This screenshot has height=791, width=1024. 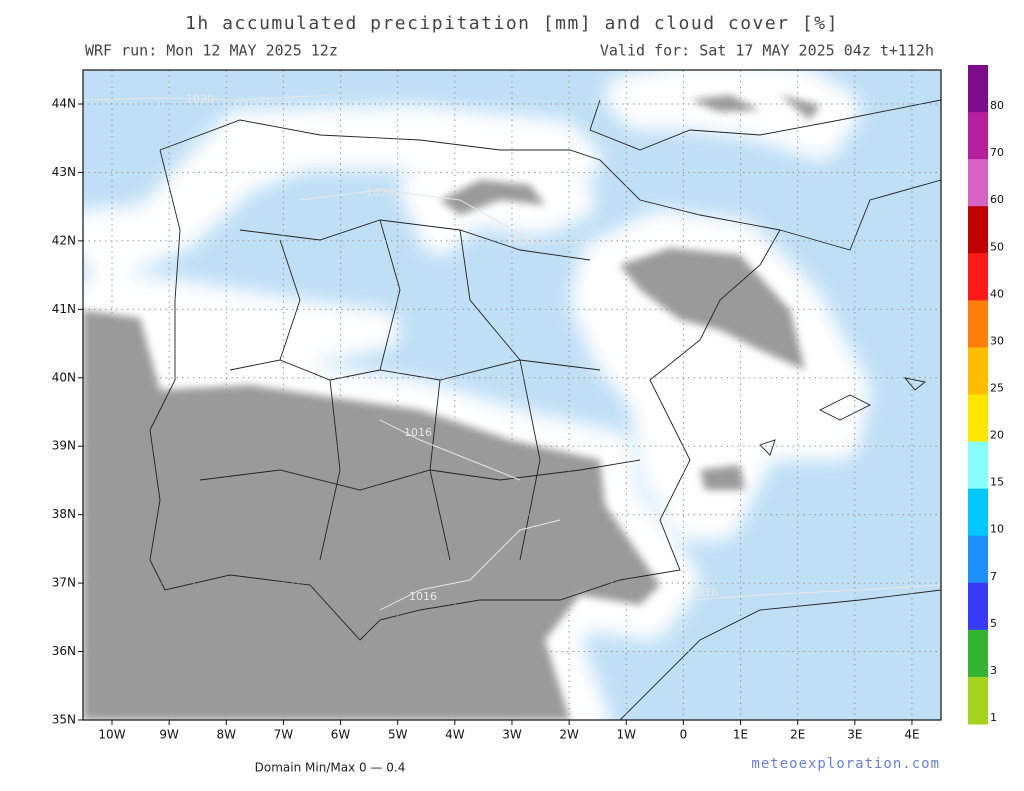 What do you see at coordinates (512, 735) in the screenshot?
I see `lon-label: 3W` at bounding box center [512, 735].